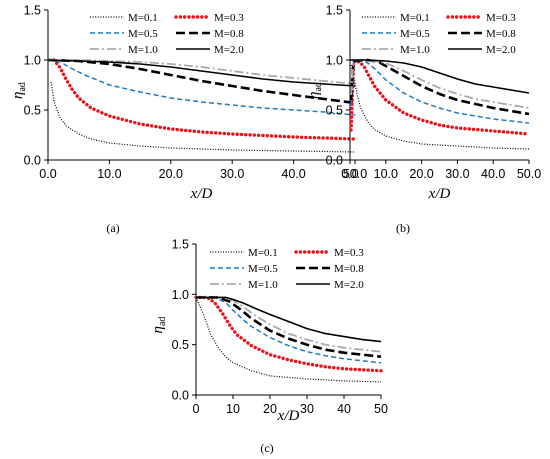 The height and width of the screenshot is (459, 550). Describe the element at coordinates (266, 448) in the screenshot. I see `panel-label: (c)` at that location.